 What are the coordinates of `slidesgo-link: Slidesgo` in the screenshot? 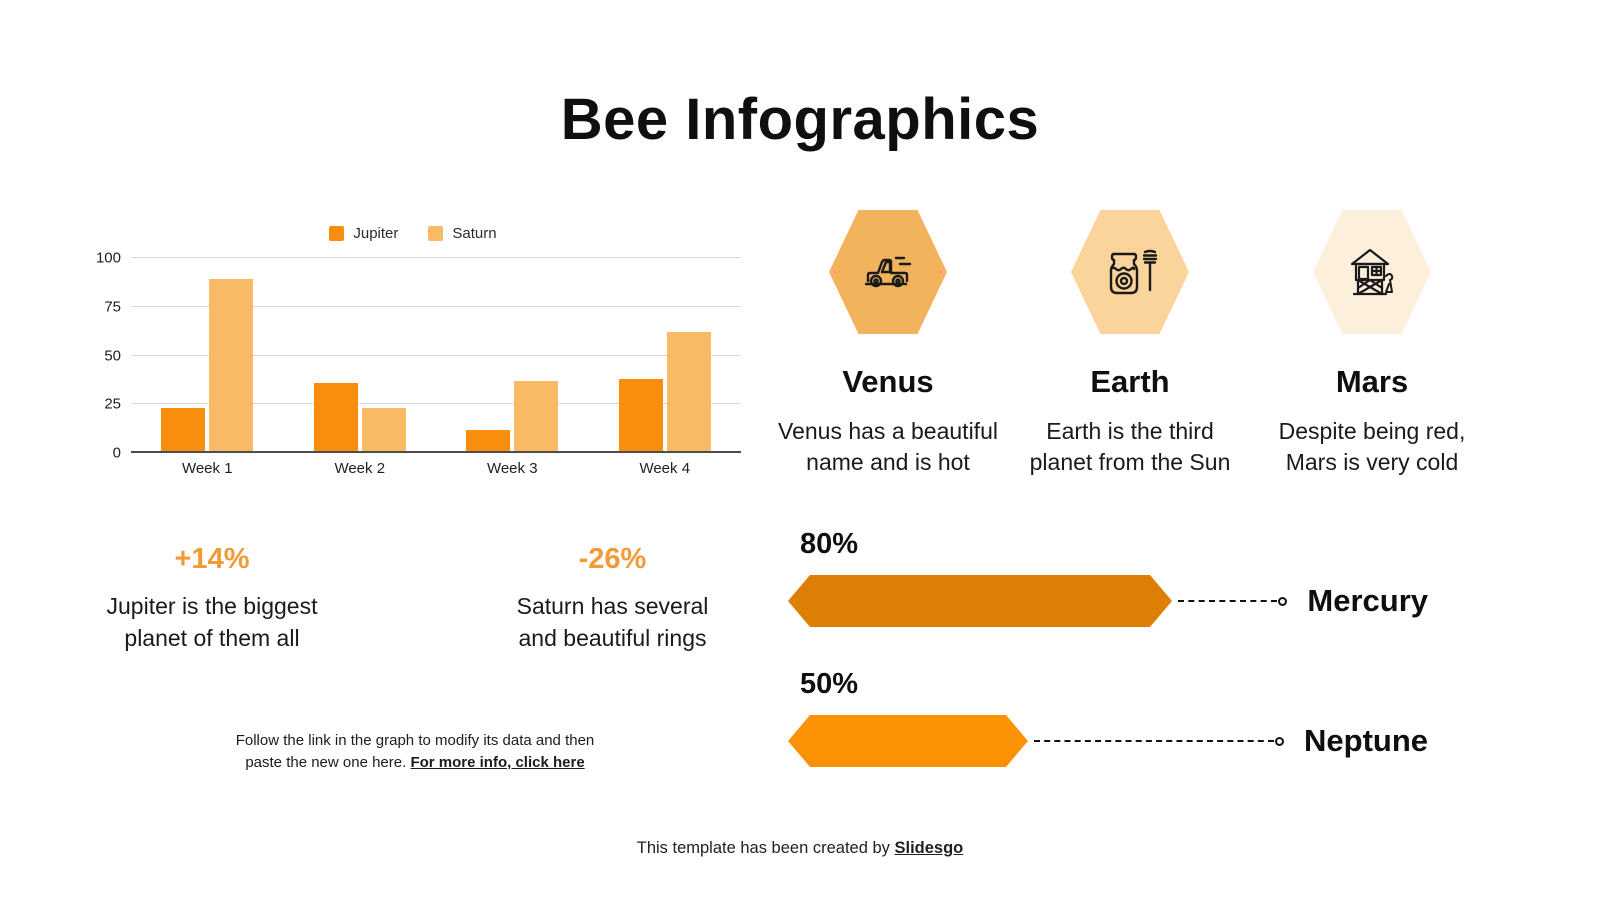 It's located at (929, 848).